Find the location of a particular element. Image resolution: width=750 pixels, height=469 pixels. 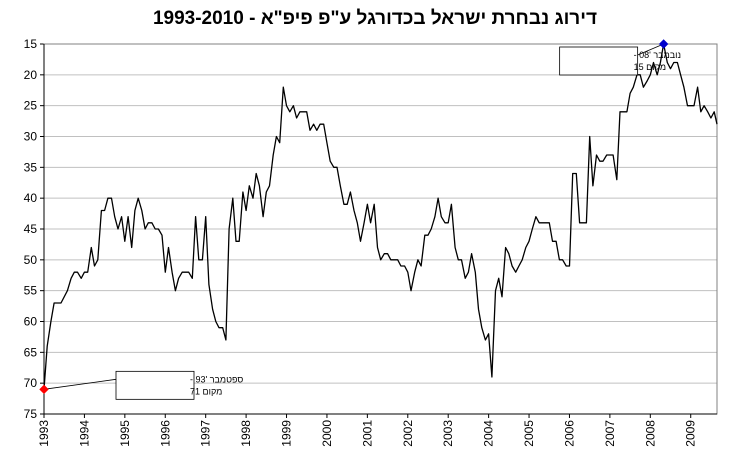

x-tick-label: 1994 is located at coordinates (84, 433).